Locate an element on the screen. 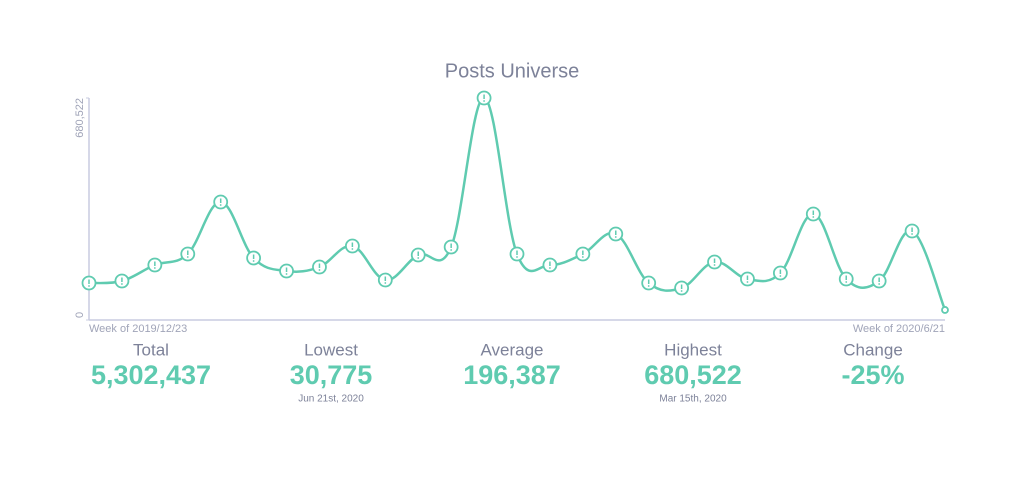 The image size is (1024, 487). stat-note: Jun 21st, 2020 is located at coordinates (331, 399).